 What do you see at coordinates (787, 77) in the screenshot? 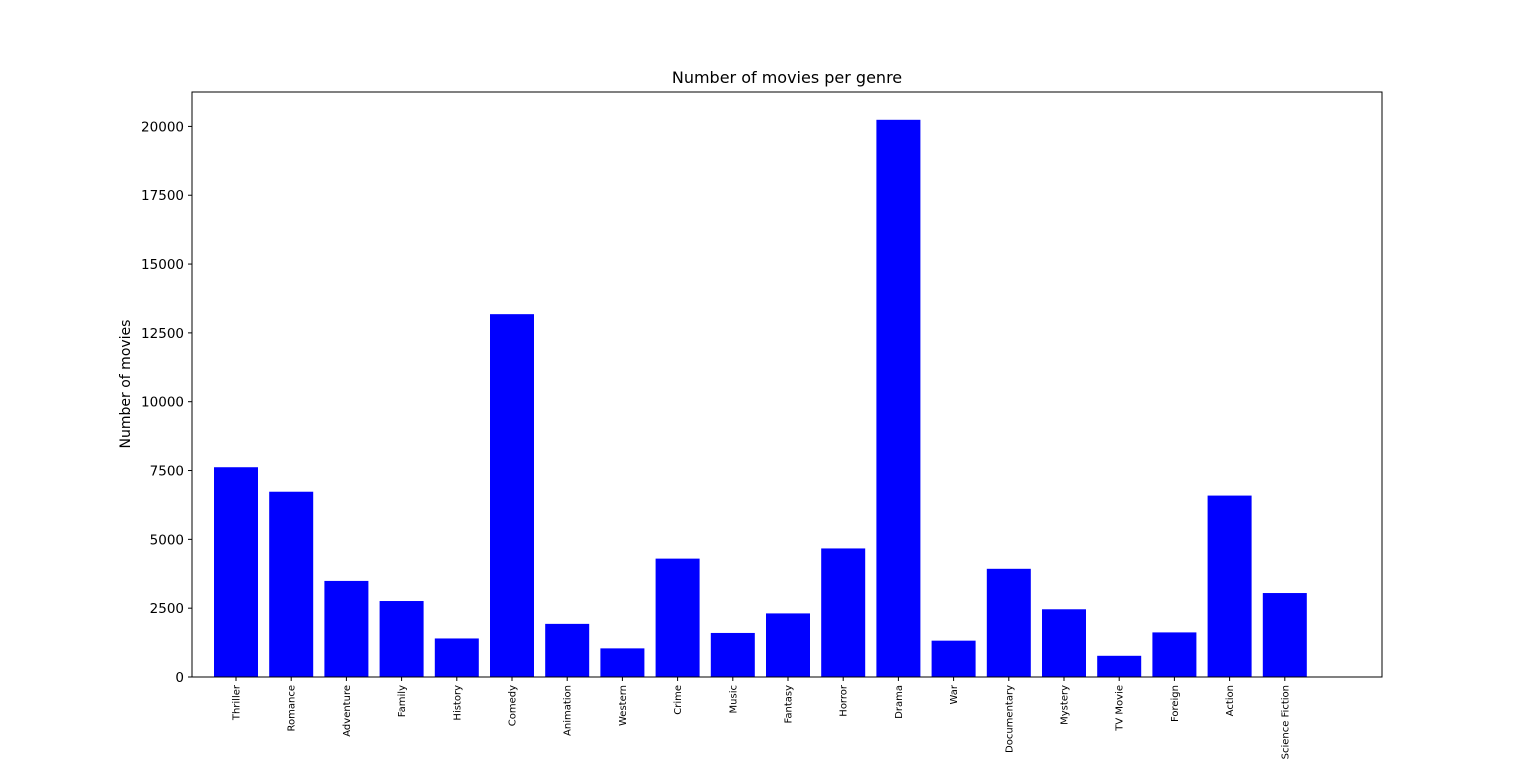
I see `chart-title: Number of movies per genre` at bounding box center [787, 77].